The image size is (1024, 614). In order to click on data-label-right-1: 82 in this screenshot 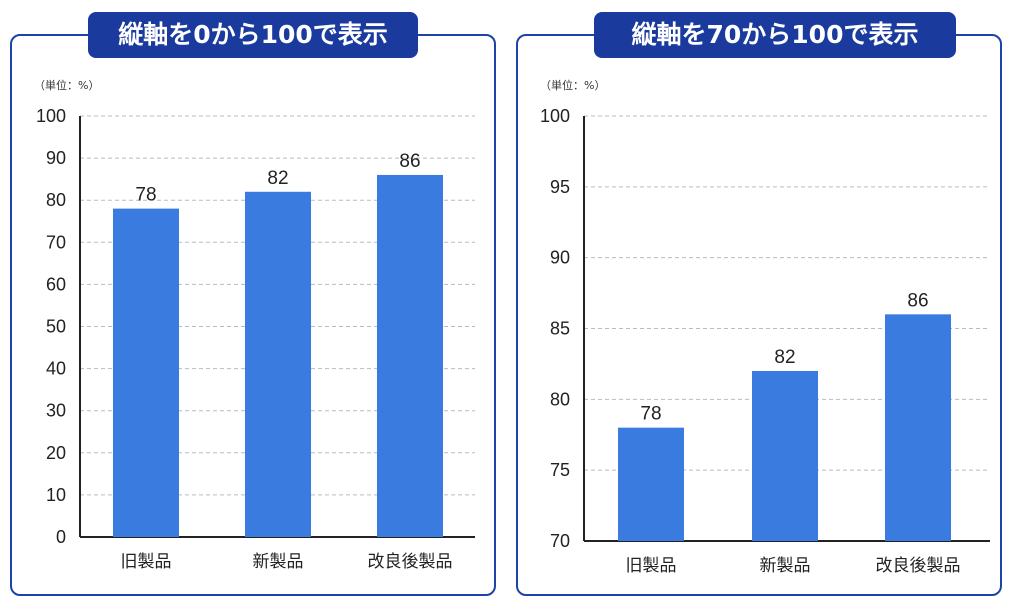, I will do `click(784, 357)`.